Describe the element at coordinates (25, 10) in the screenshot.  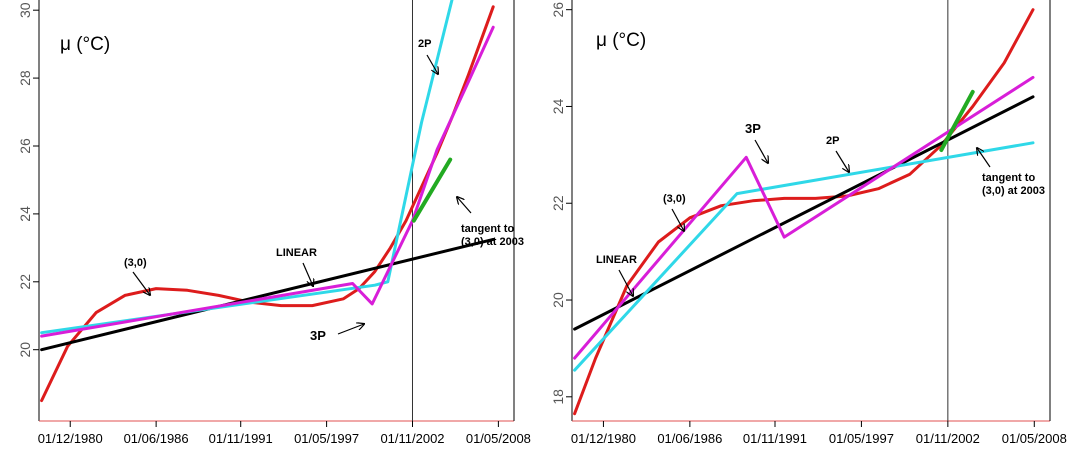
I see `y-tick-label: 30` at that location.